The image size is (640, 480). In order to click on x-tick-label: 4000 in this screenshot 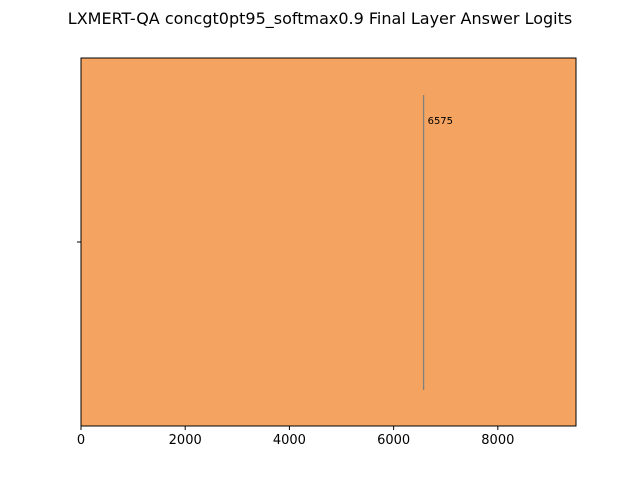, I will do `click(289, 440)`.